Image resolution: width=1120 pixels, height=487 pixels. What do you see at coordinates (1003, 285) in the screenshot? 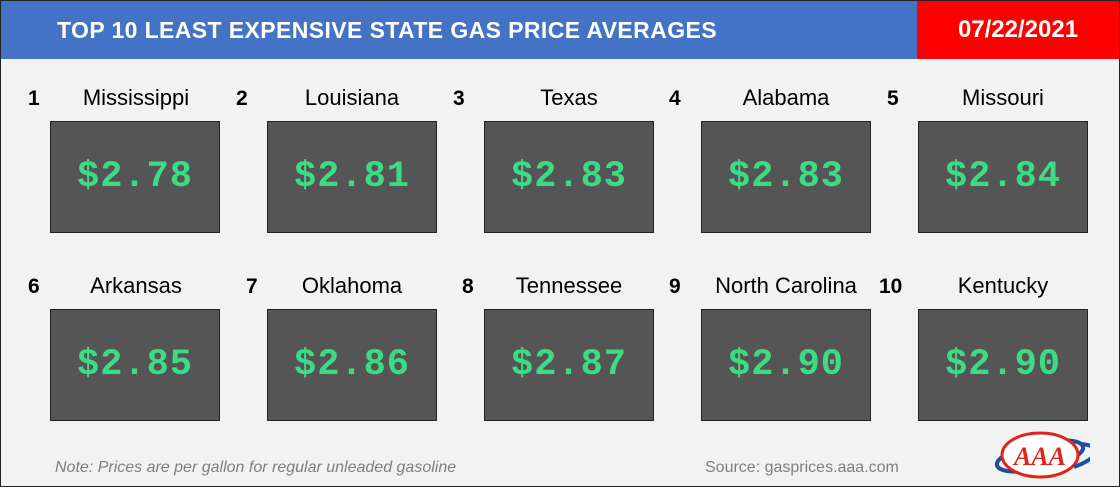
I see `state-name: Kentucky` at bounding box center [1003, 285].